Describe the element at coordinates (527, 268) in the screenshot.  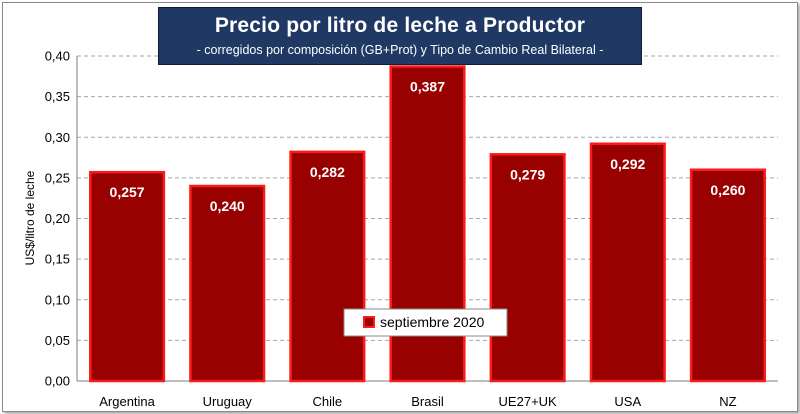
I see `bar-ue27-uk` at that location.